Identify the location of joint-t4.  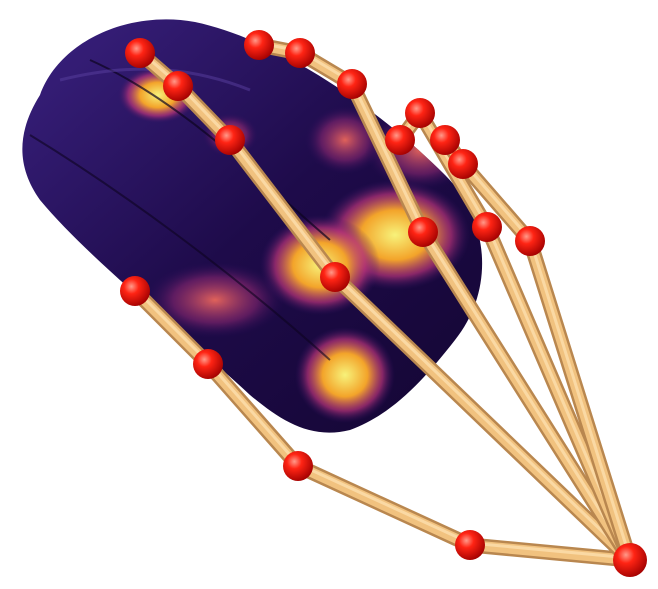
(135, 291).